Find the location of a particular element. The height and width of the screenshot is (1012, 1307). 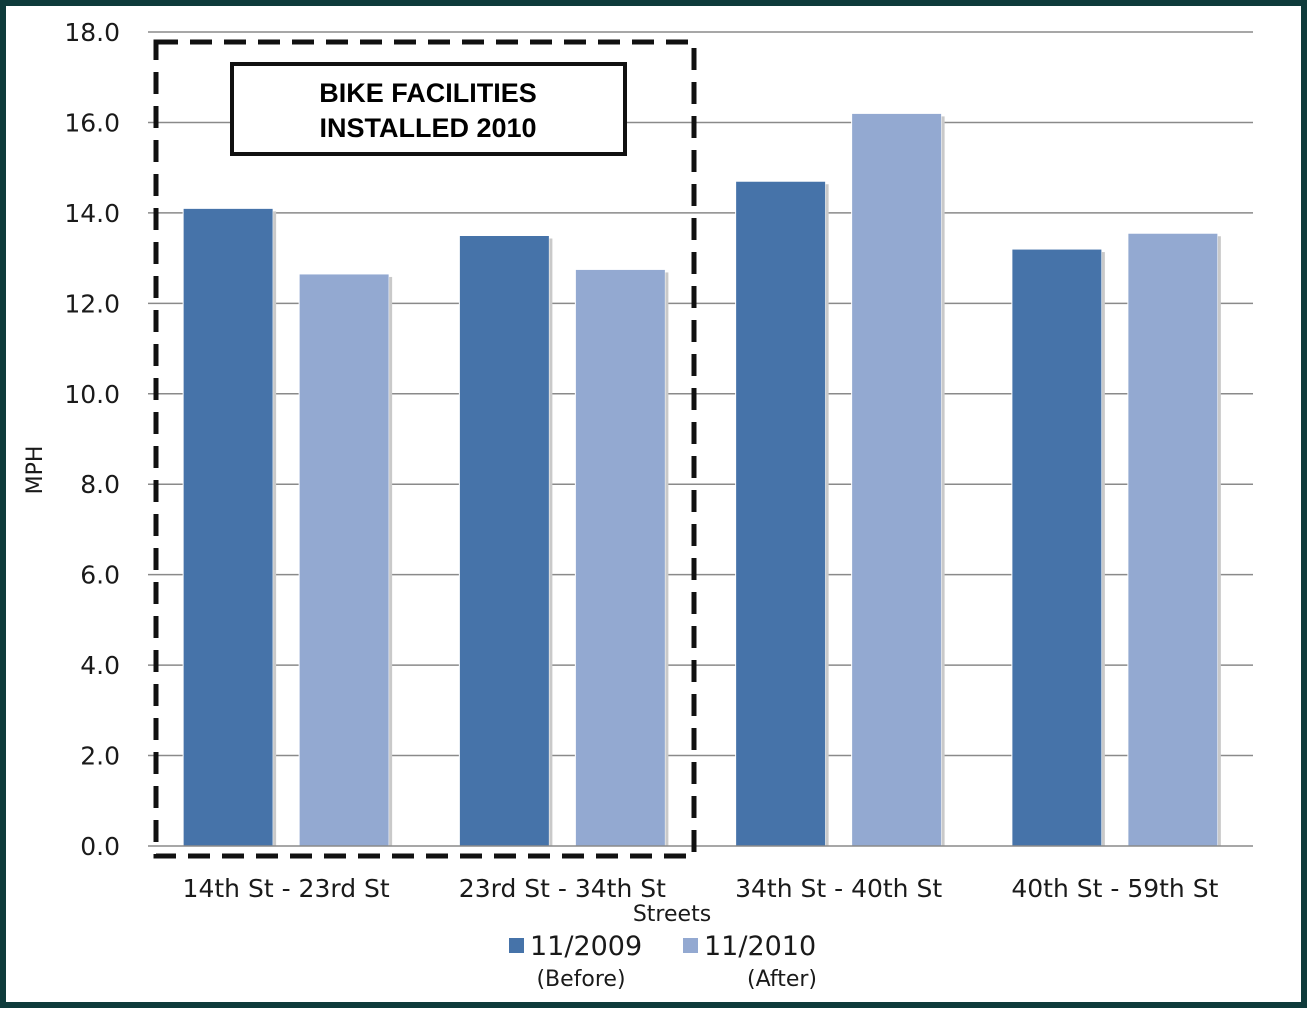

legend-label-2010: 11/2010 is located at coordinates (760, 946).